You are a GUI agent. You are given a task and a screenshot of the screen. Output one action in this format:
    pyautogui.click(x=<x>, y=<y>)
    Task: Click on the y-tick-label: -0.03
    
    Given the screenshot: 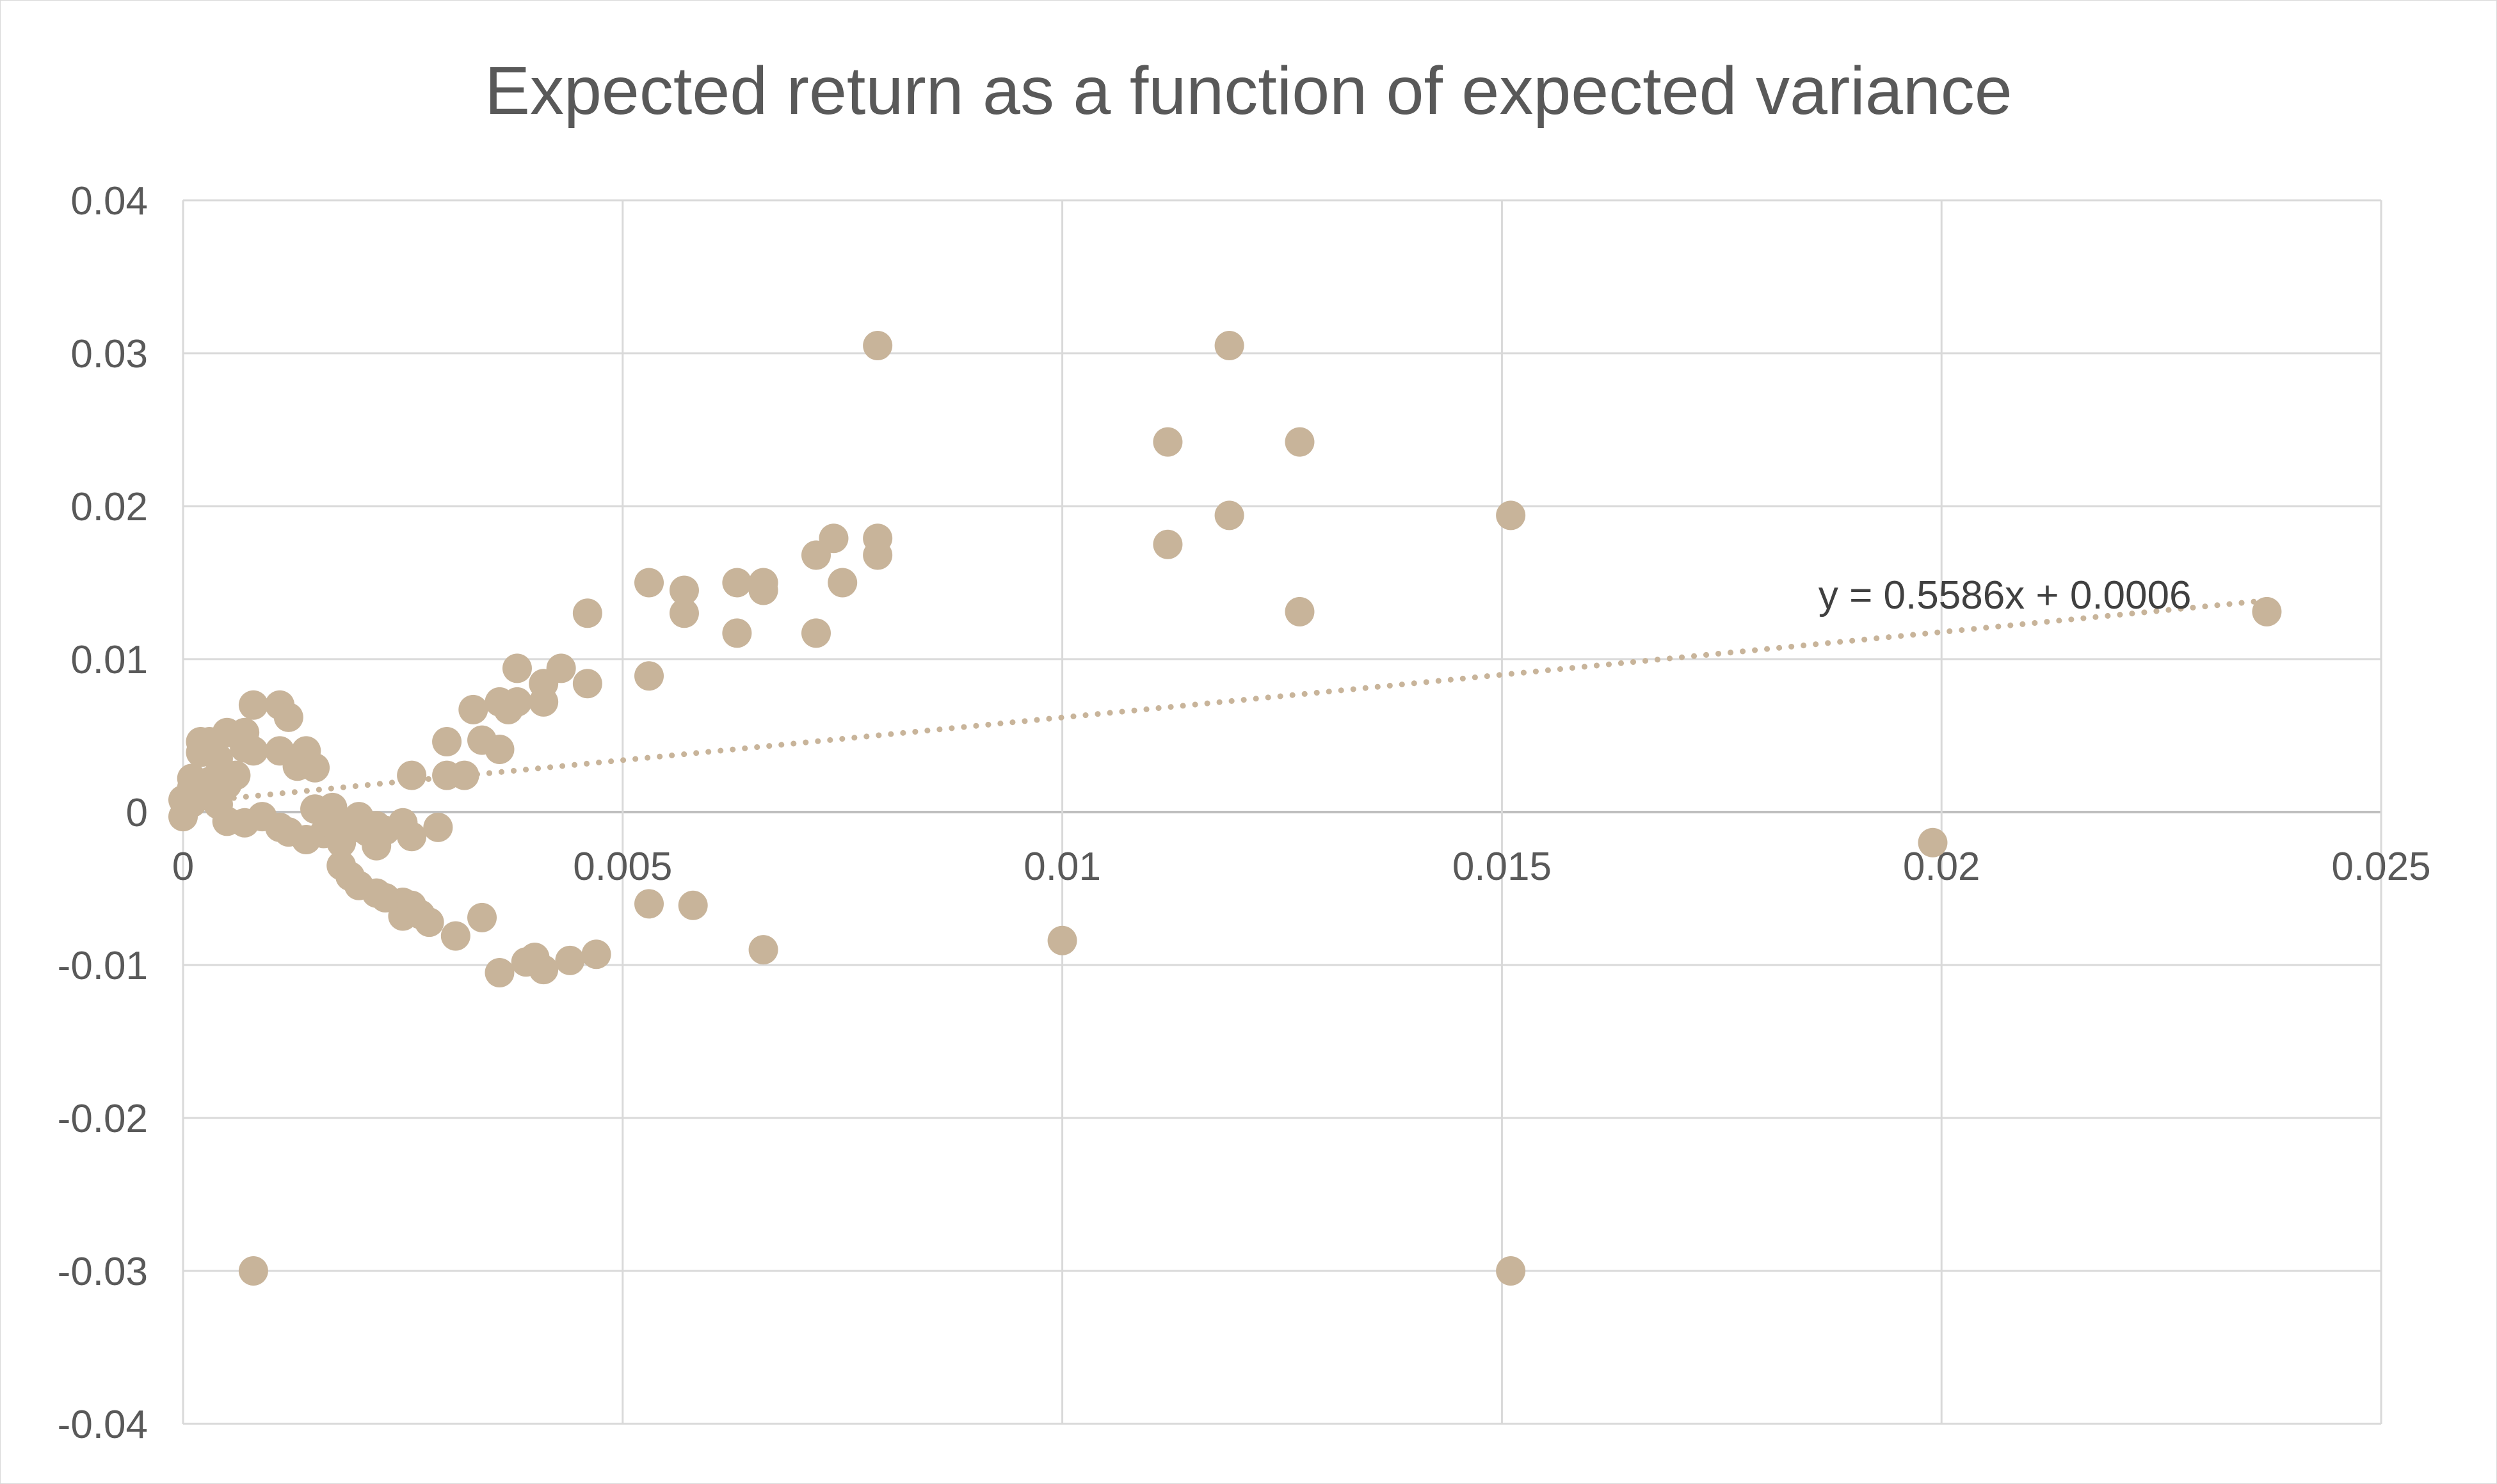 What is the action you would take?
    pyautogui.click(x=103, y=1272)
    